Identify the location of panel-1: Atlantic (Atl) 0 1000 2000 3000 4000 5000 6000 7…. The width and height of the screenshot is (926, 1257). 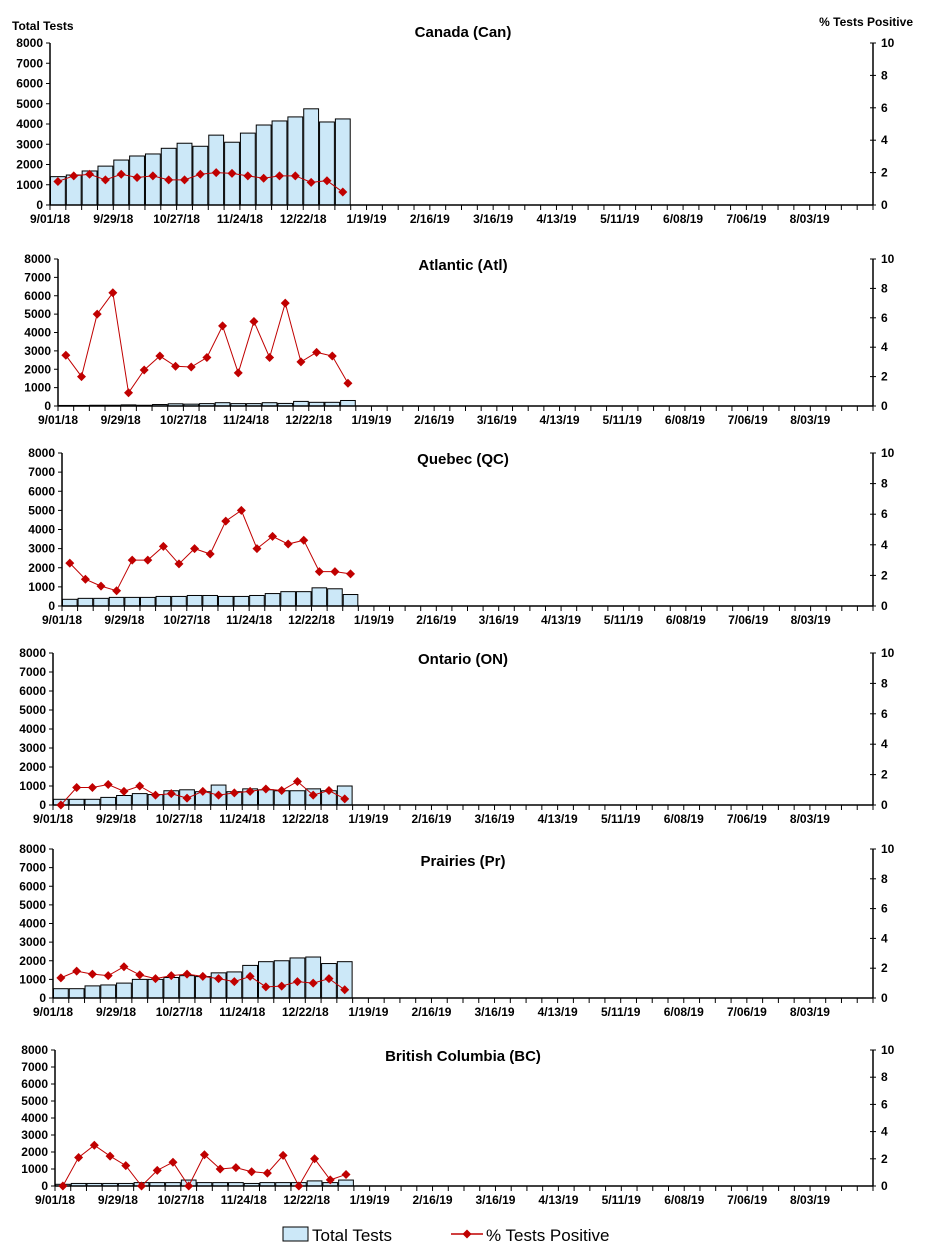
(459, 339).